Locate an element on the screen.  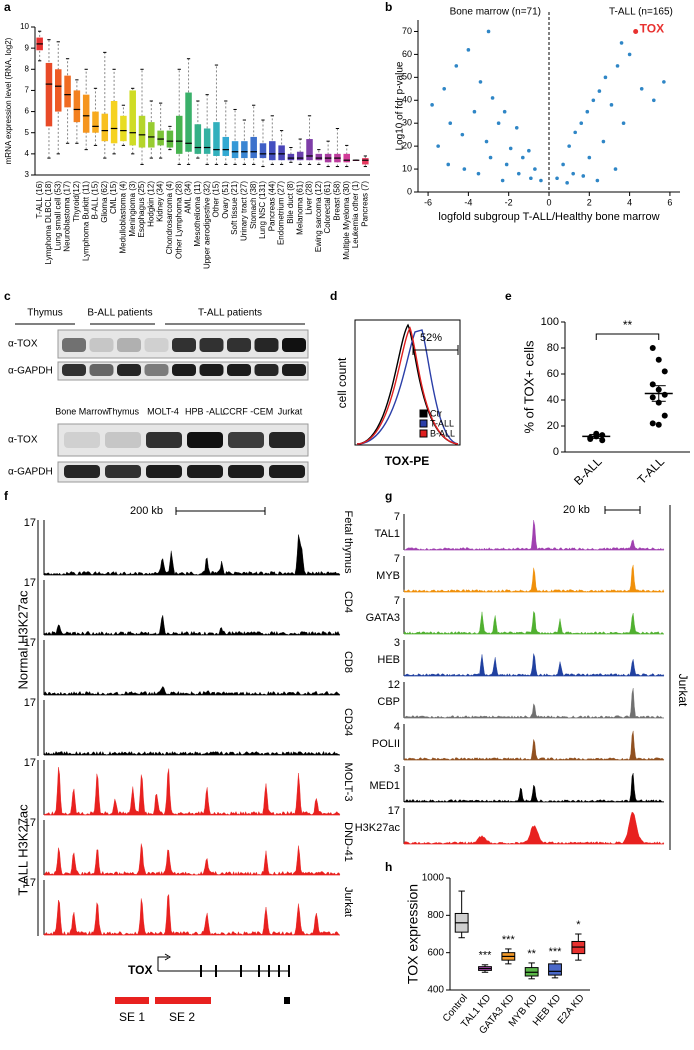
highlight-label: TOX is located at coordinates (652, 29).